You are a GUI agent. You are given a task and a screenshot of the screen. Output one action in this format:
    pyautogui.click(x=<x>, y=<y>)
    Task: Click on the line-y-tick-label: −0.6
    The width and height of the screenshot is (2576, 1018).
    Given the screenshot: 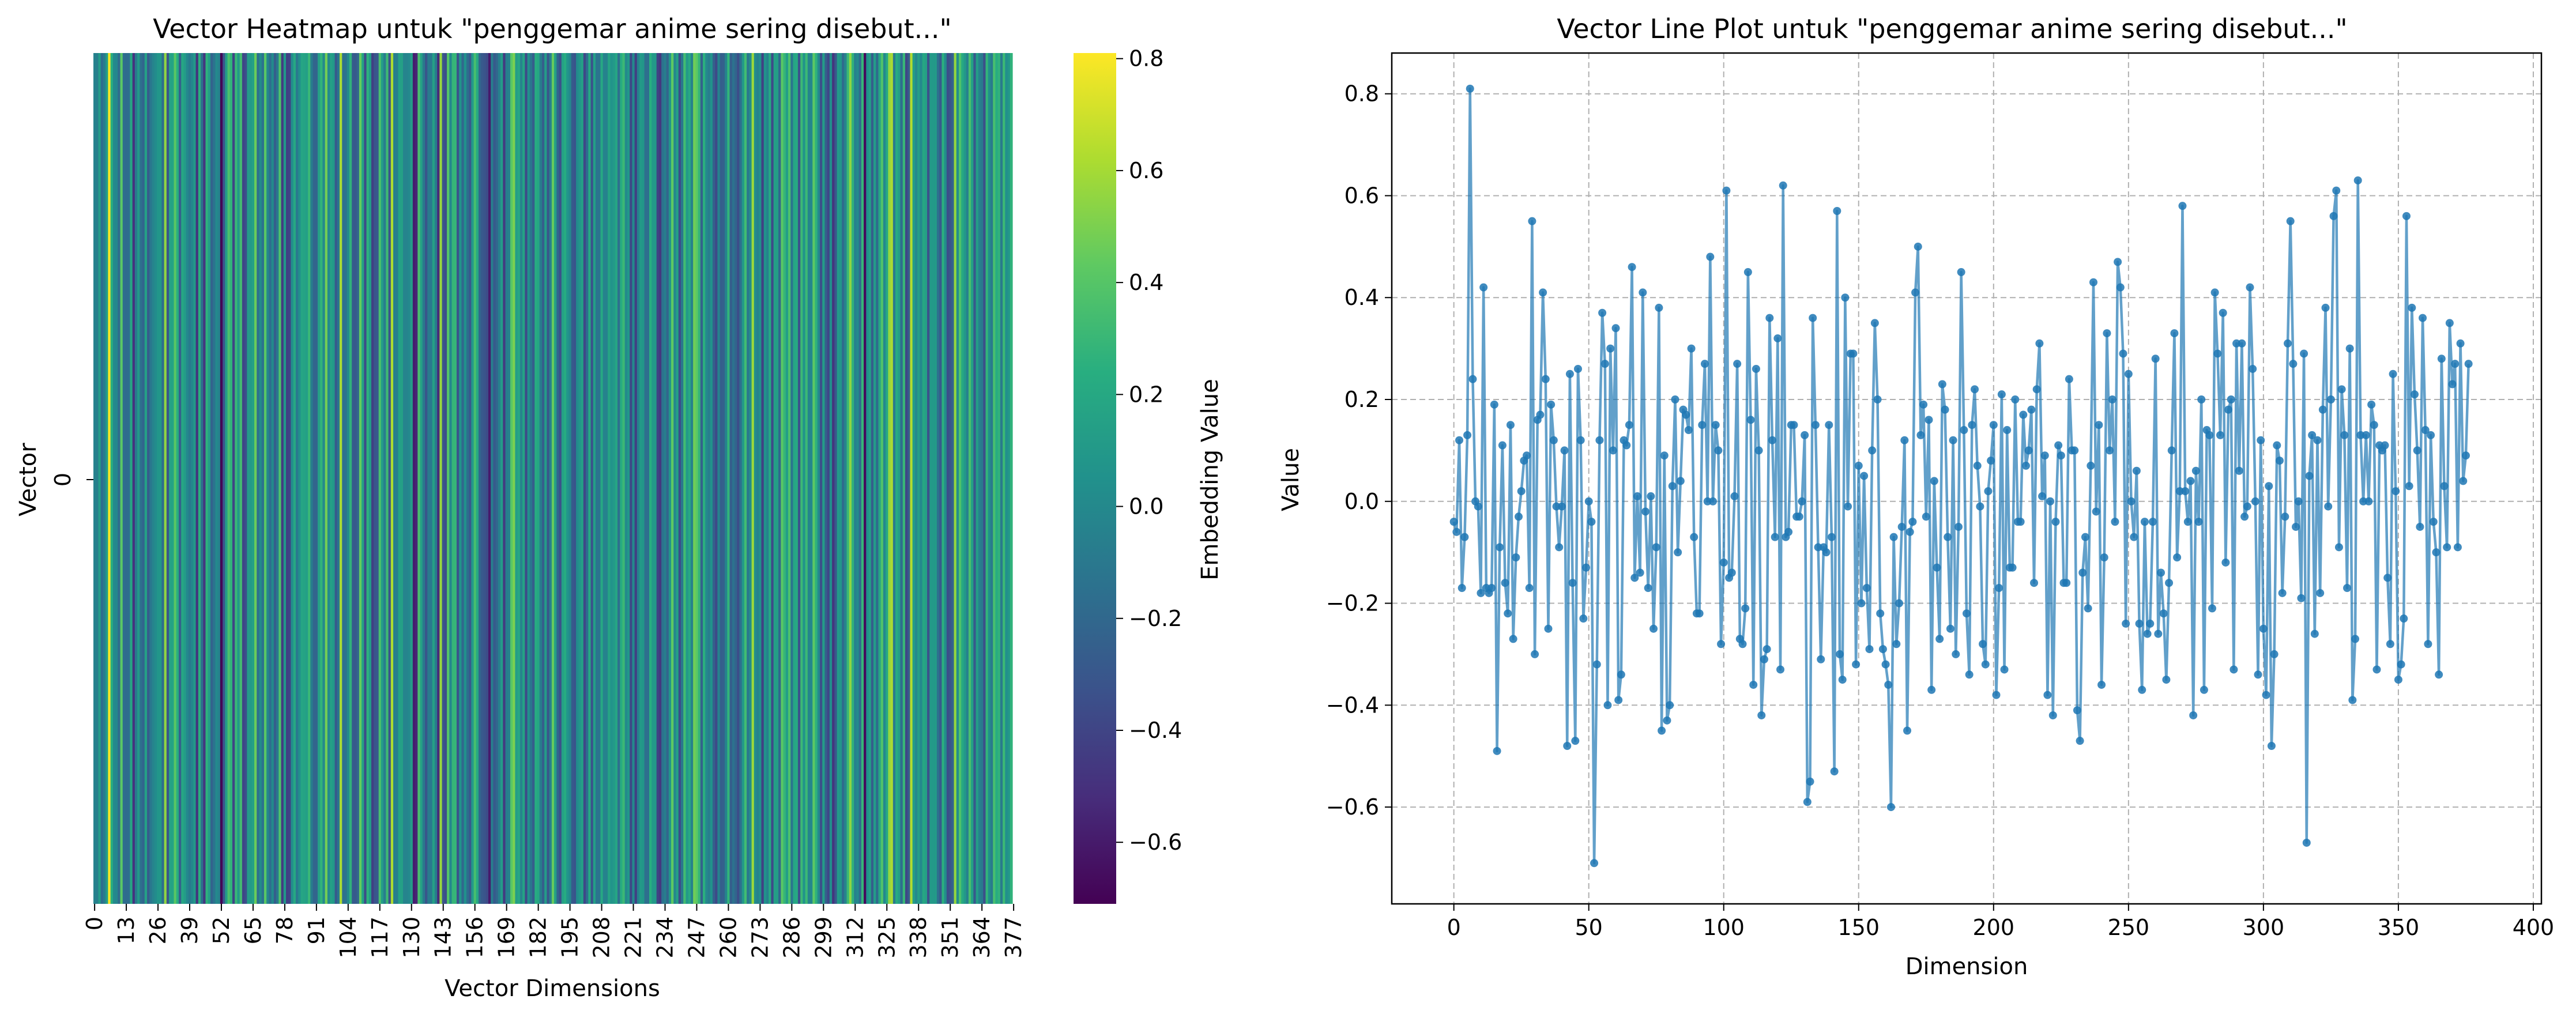 What is the action you would take?
    pyautogui.click(x=1352, y=807)
    